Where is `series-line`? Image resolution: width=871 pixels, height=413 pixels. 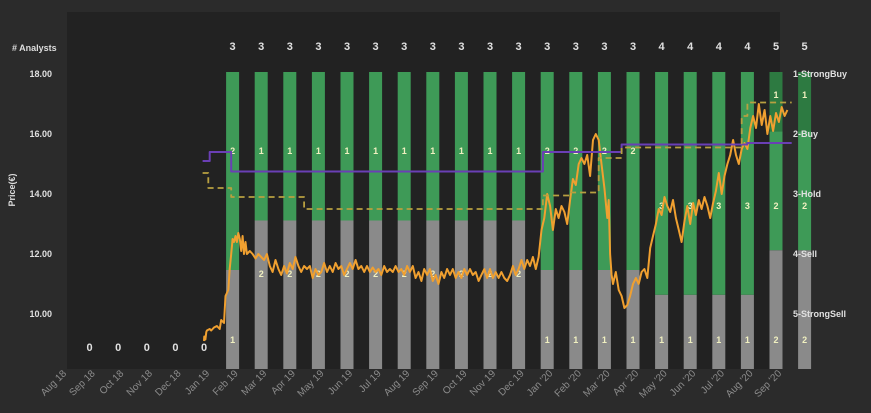 series-line is located at coordinates (497, 157).